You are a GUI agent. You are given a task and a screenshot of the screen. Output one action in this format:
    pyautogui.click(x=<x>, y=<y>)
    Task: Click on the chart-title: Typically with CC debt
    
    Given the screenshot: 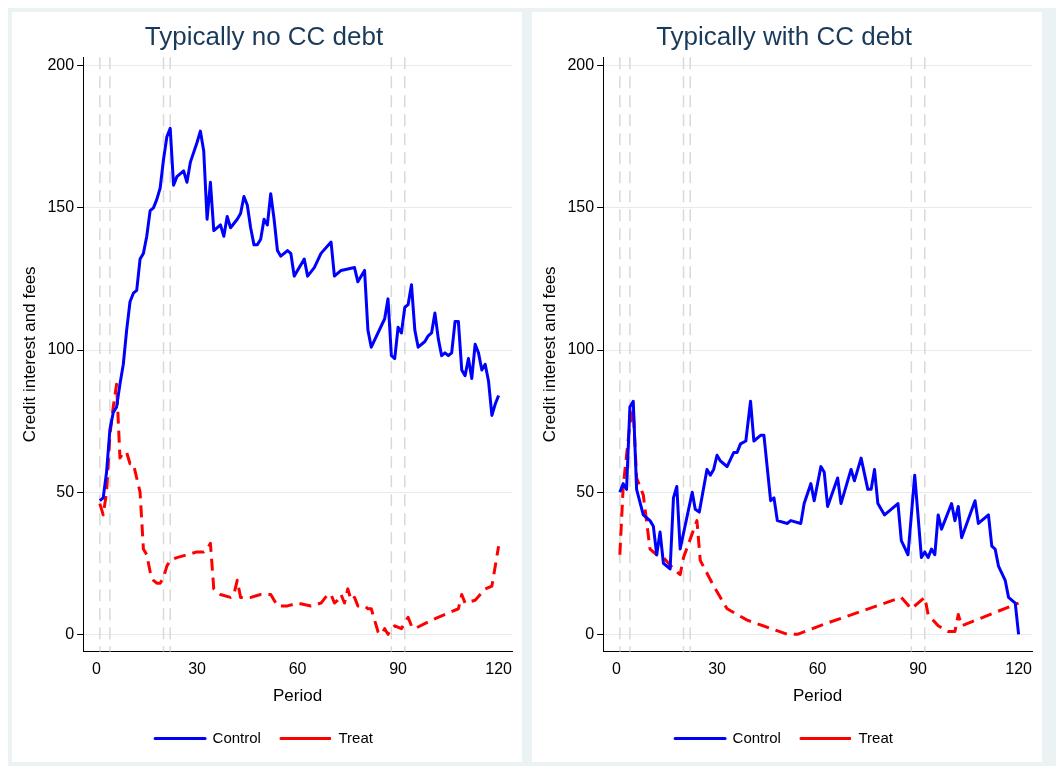 What is the action you would take?
    pyautogui.click(x=784, y=35)
    